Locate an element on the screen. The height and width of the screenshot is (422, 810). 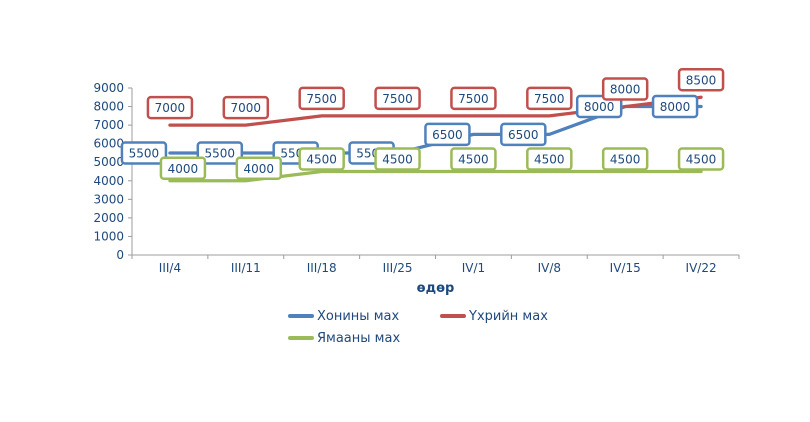
x-axis-category-label: IV/8 is located at coordinates (549, 268).